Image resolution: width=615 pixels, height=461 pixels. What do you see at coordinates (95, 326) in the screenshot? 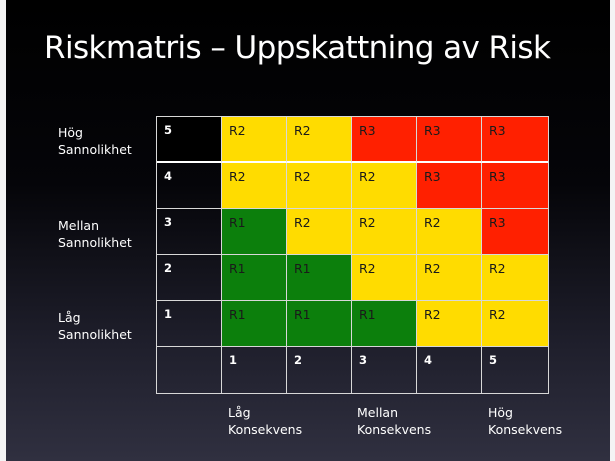
I see `y-label-low: Låg Sannolikhet` at bounding box center [95, 326].